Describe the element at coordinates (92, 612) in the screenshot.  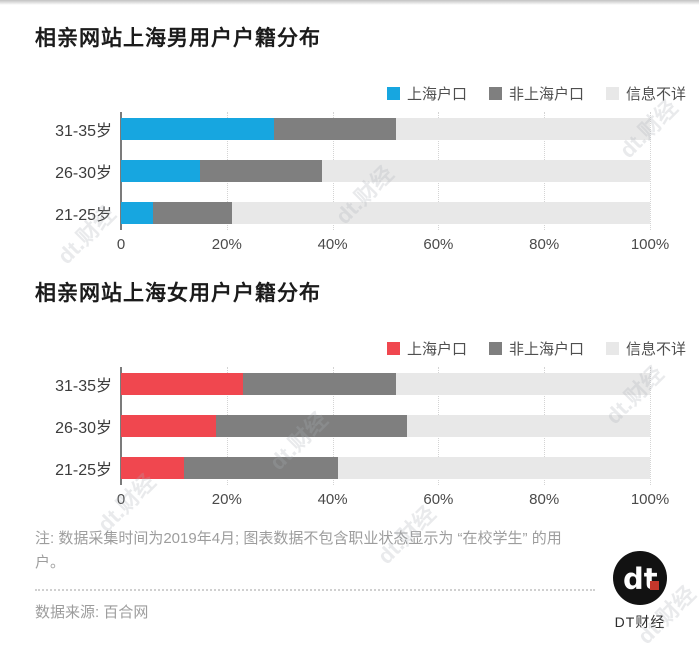
I see `data-source: 数据来源: 百合网` at that location.